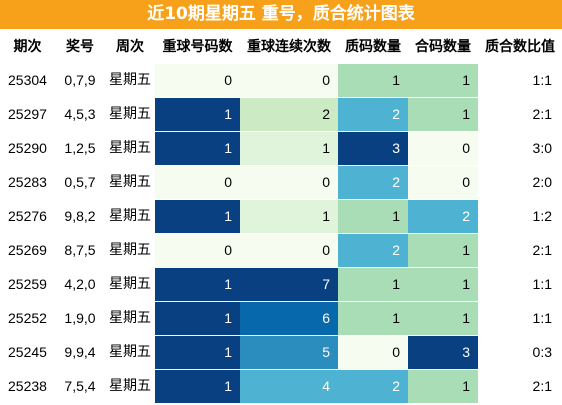 The image size is (562, 405). I want to click on cell-numbers-col: 9,8,2, so click(80, 216).